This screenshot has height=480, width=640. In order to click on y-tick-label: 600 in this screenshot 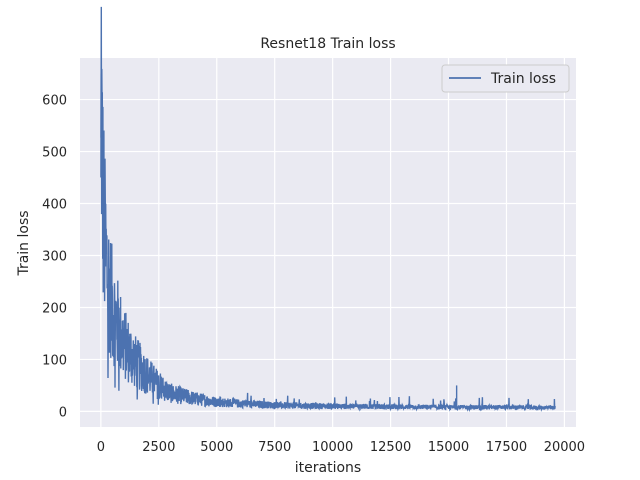, I will do `click(54, 101)`.